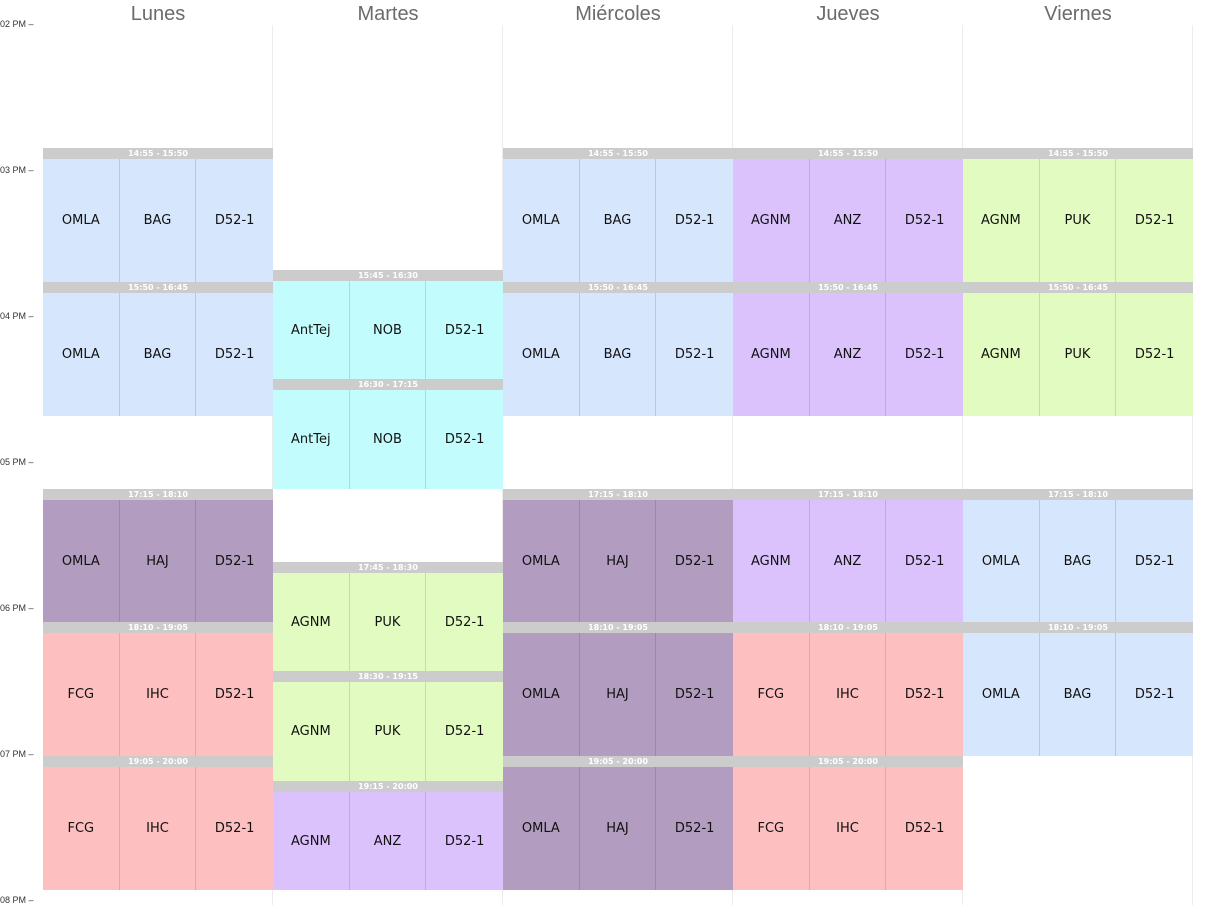 Image resolution: width=1212 pixels, height=916 pixels. Describe the element at coordinates (17, 24) in the screenshot. I see `time-label: 02 PM –` at that location.